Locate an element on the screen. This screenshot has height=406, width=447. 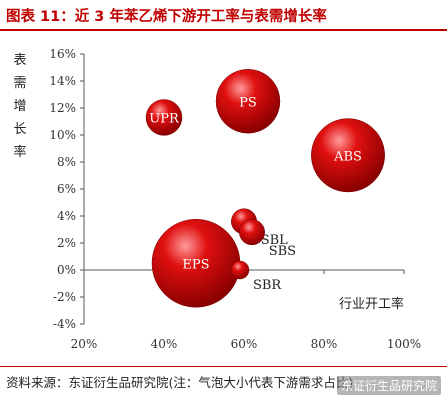
y-tick-label: 16% is located at coordinates (62, 54).